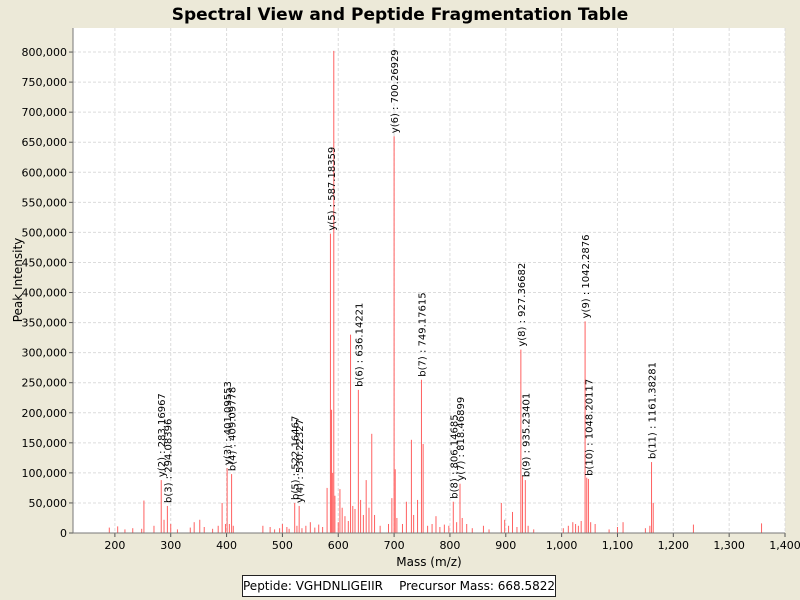 The height and width of the screenshot is (600, 800). What do you see at coordinates (45, 383) in the screenshot?
I see `y-tick-label: 250,000` at bounding box center [45, 383].